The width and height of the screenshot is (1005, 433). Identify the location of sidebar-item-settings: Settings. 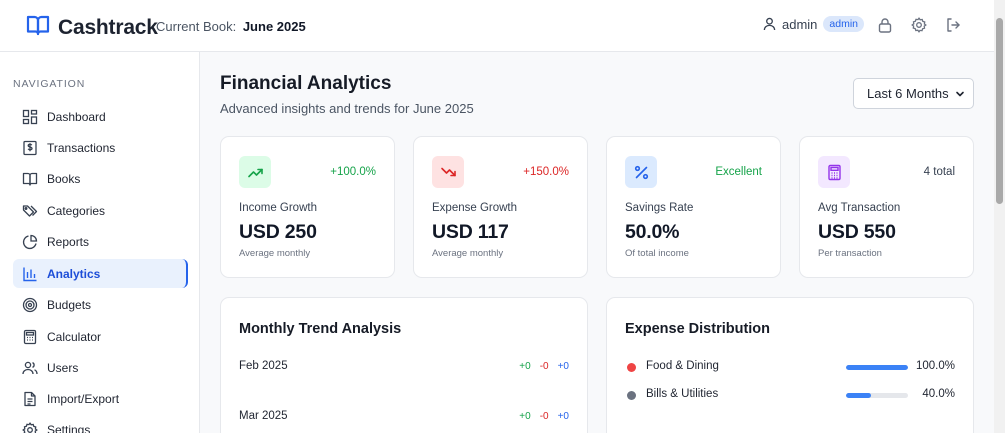
(100, 424).